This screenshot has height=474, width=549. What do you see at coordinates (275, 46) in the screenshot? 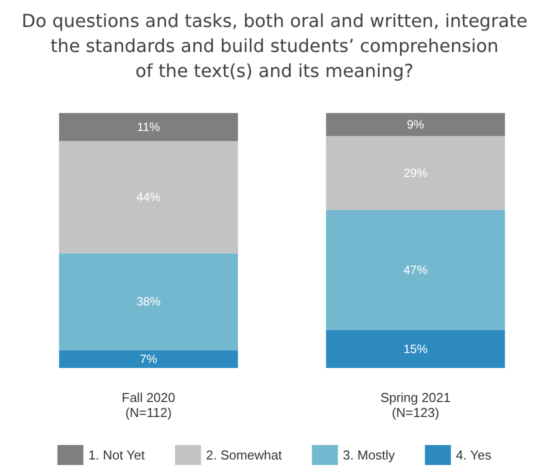
I see `chart-title: Do questions and tasks, both oral and written, integrate the standards and build students’ comprehension of the text(s) and its meaning?` at bounding box center [275, 46].